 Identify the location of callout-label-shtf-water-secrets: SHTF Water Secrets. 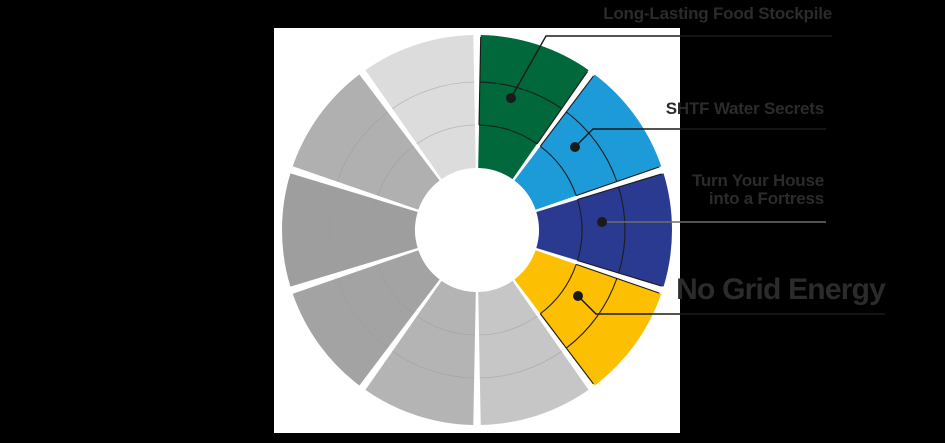
(744, 108).